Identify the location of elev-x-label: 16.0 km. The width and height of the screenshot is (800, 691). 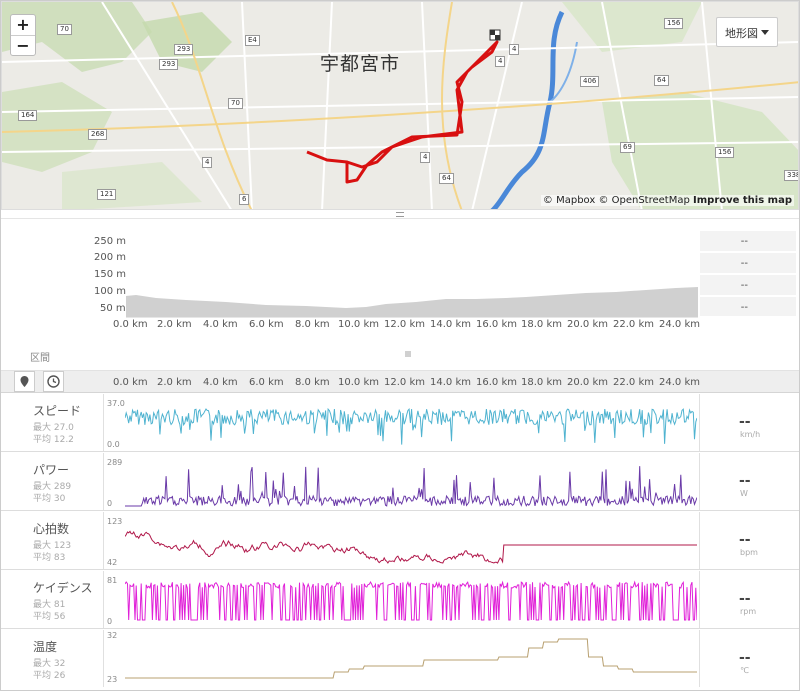
(496, 324).